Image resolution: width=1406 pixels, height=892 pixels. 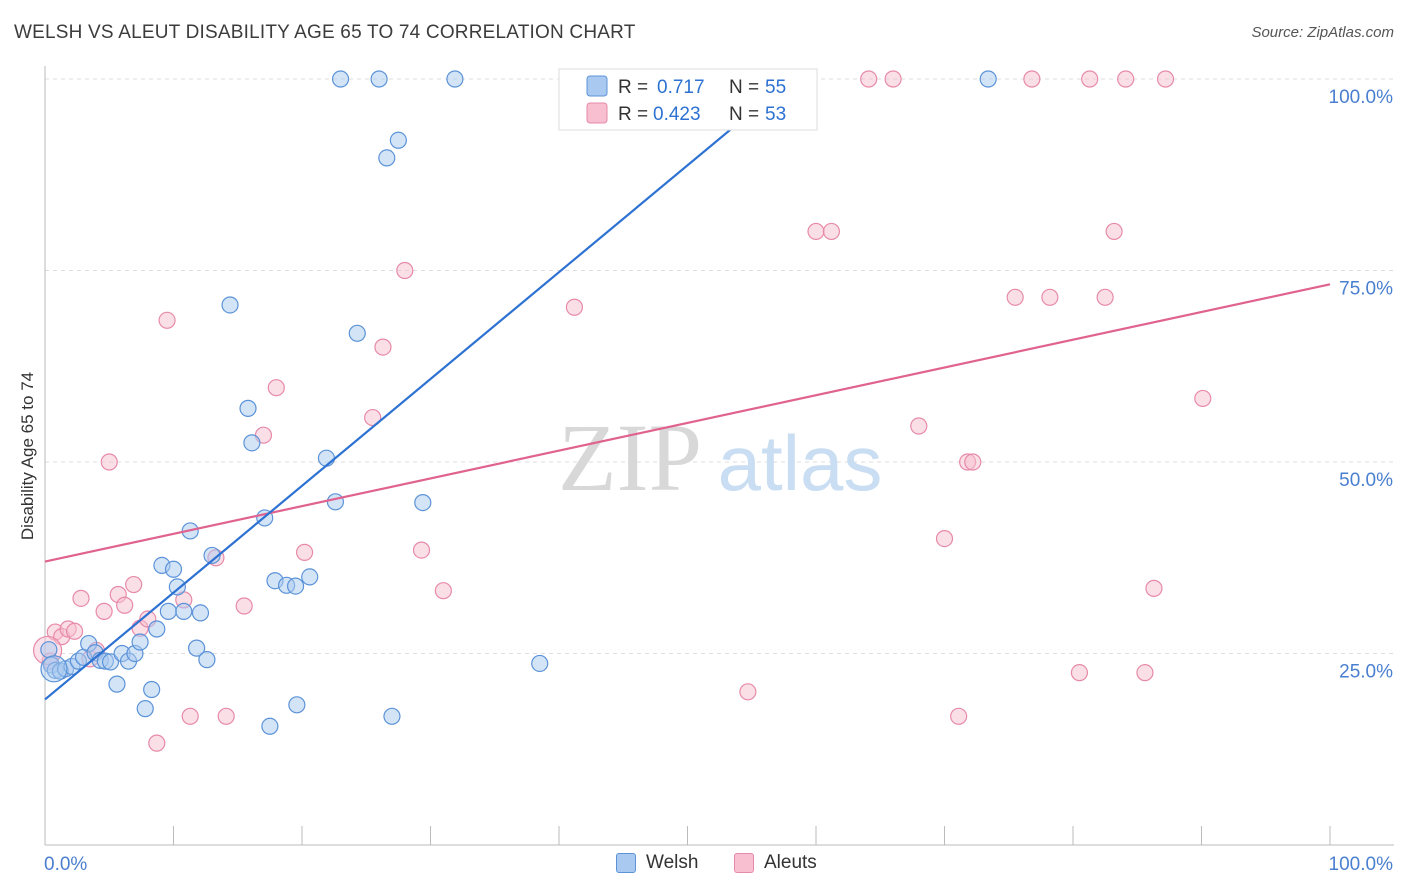 What do you see at coordinates (681, 87) in the screenshot?
I see `legend-welsh-r-value: 0.717` at bounding box center [681, 87].